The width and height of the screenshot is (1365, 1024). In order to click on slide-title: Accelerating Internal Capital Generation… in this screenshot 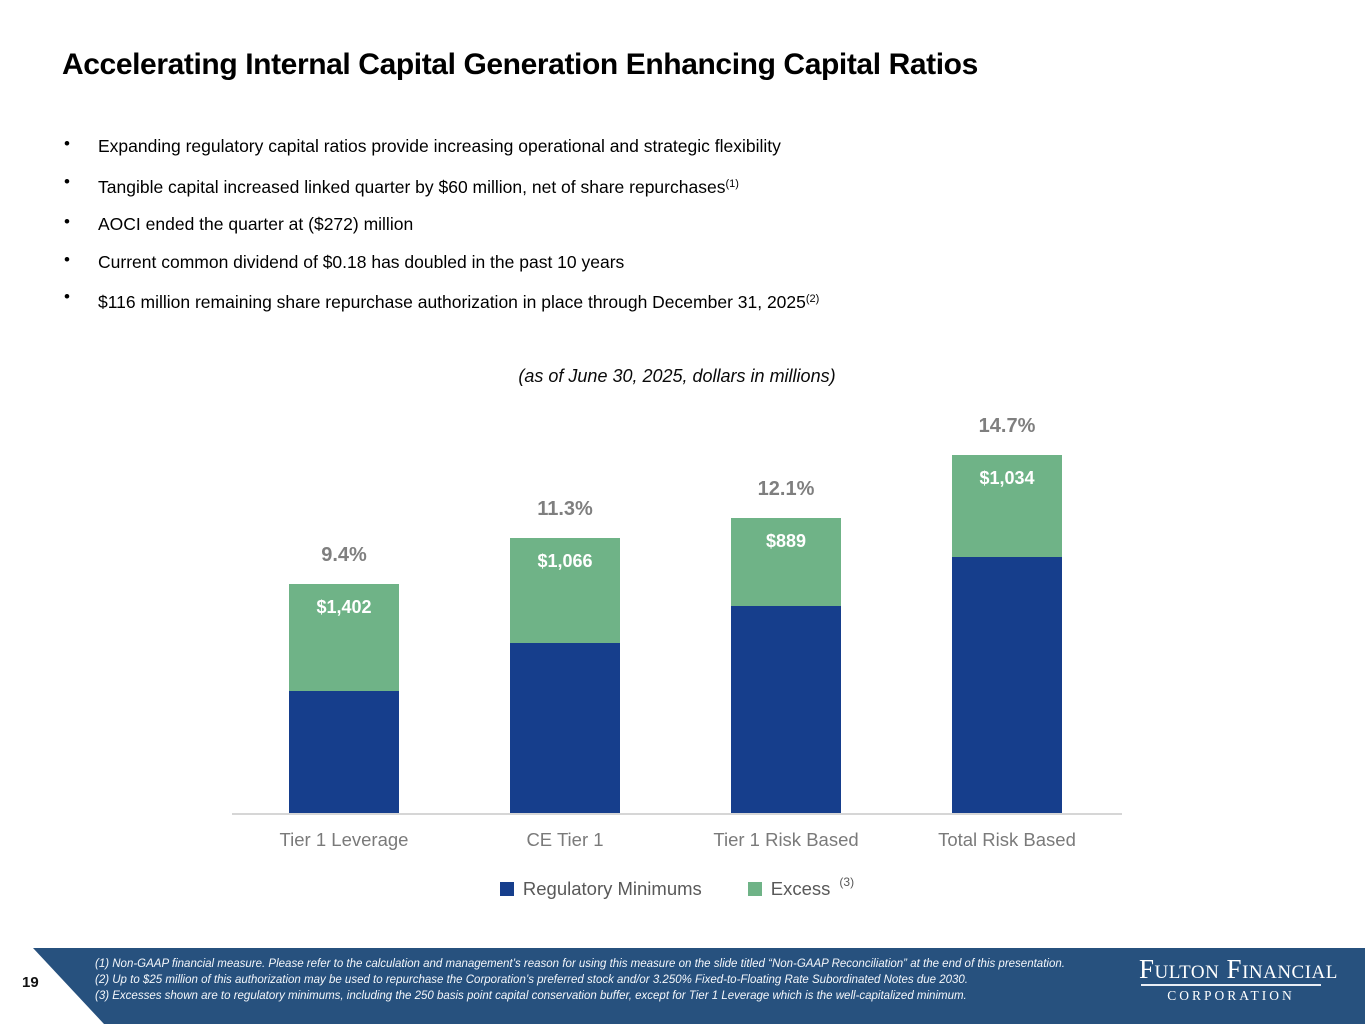, I will do `click(520, 64)`.